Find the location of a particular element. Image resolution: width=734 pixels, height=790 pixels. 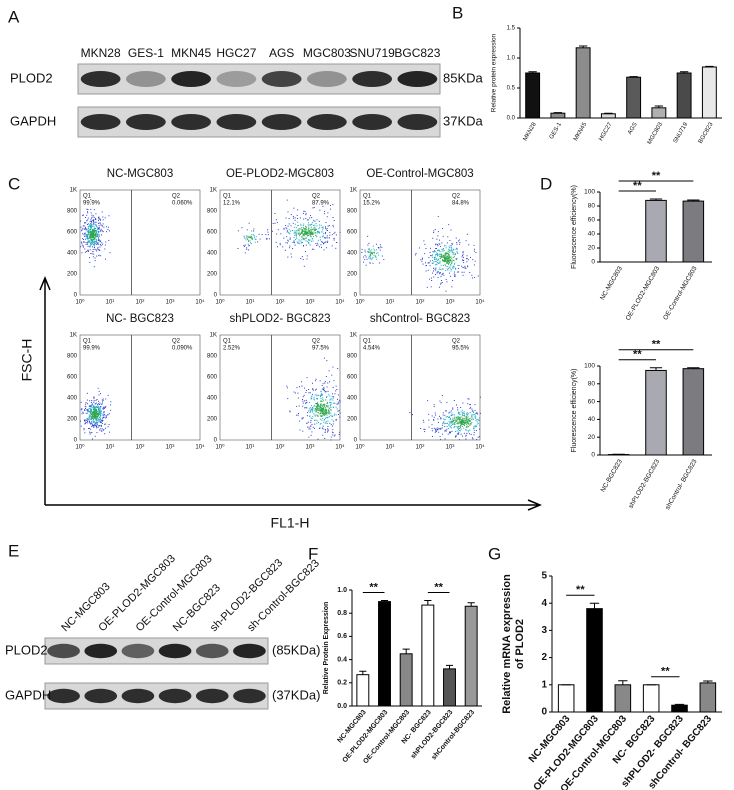

flow-y-tick-label: 1K is located at coordinates (73, 191).